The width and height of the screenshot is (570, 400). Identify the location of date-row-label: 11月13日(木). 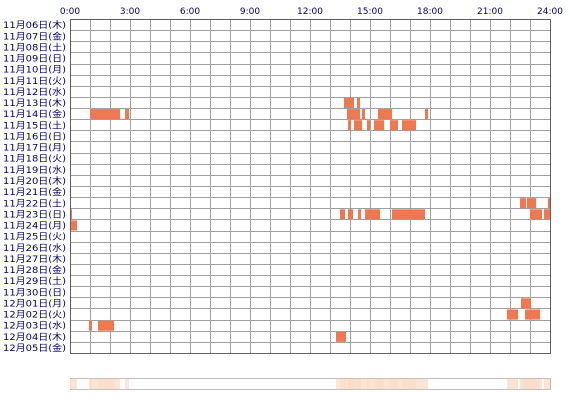
(34, 103).